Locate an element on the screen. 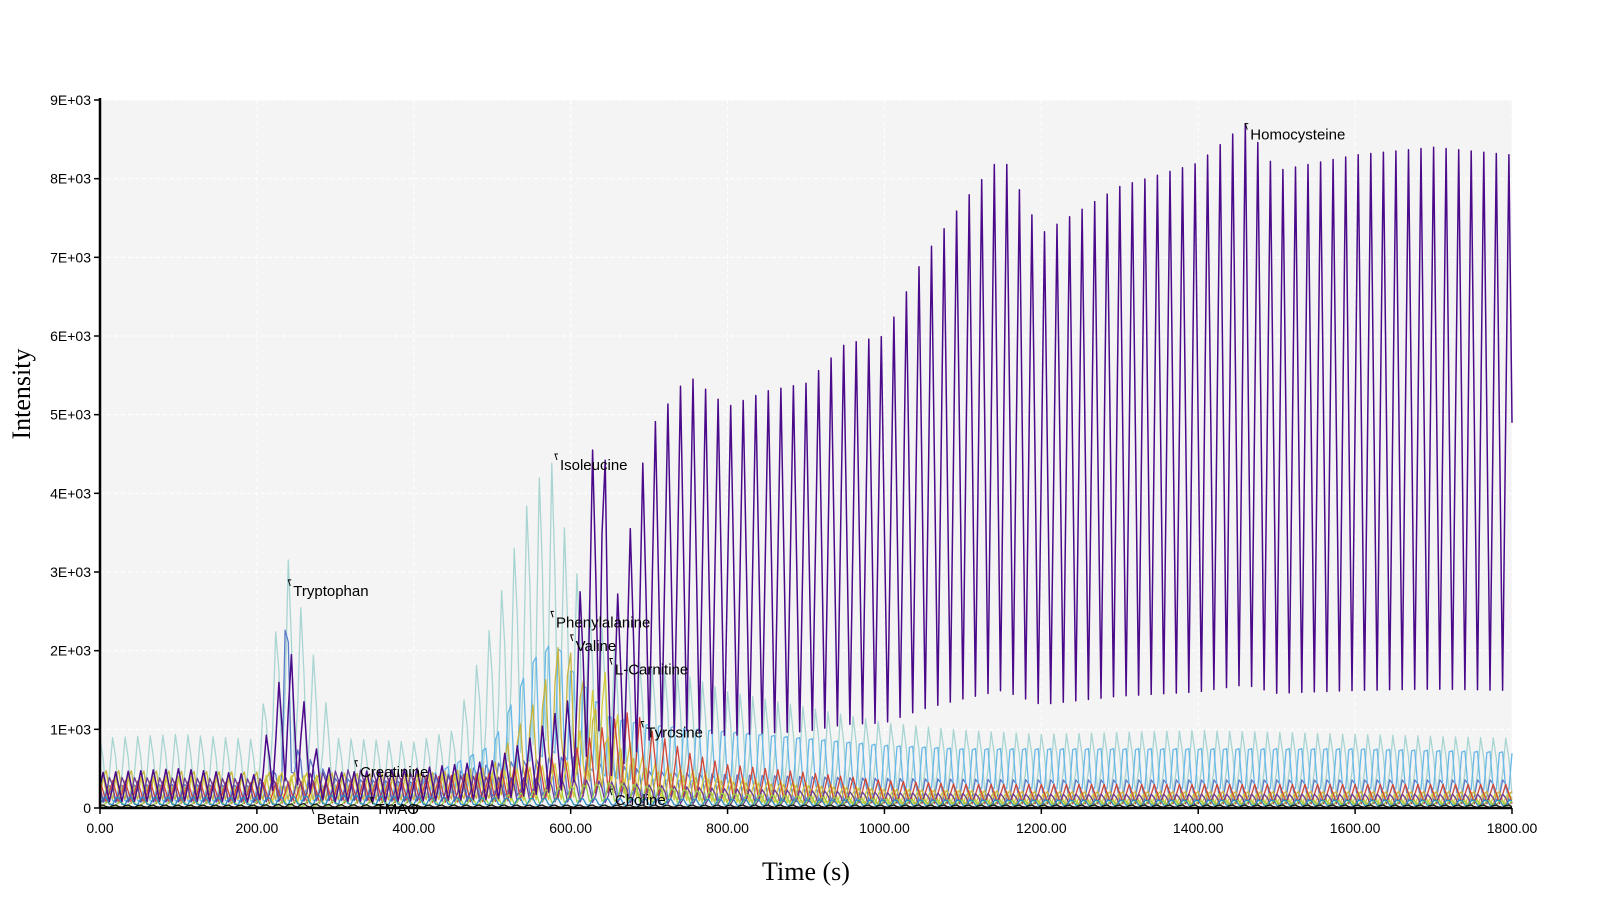  annotation-creatinine: Creatinine is located at coordinates (394, 772).